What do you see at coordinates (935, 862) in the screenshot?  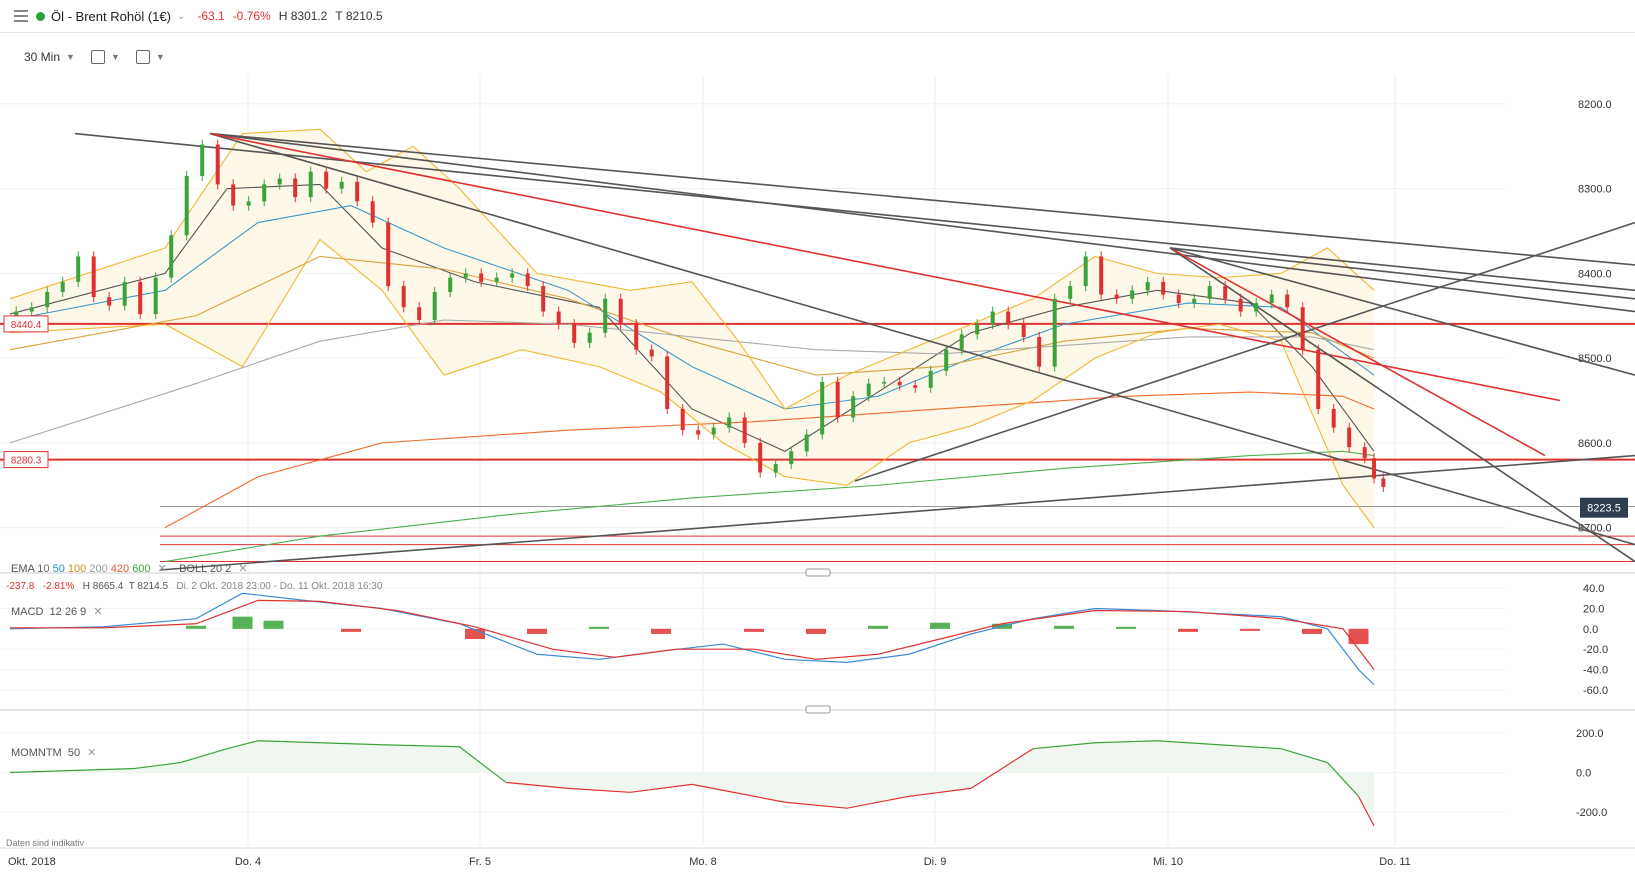 I see `time-tick-label: Di. 9` at bounding box center [935, 862].